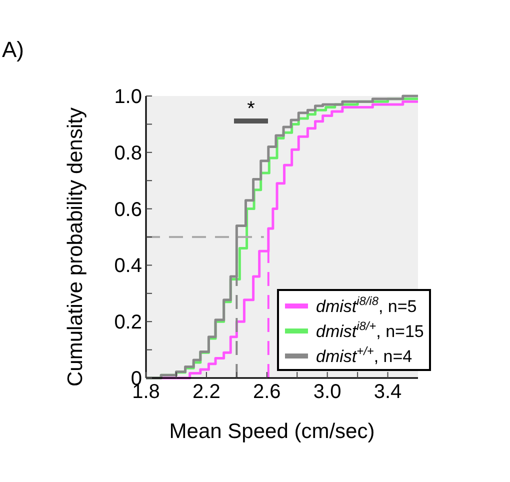 This screenshot has height=482, width=510. I want to click on y-tick-label: 0.2, so click(128, 323).